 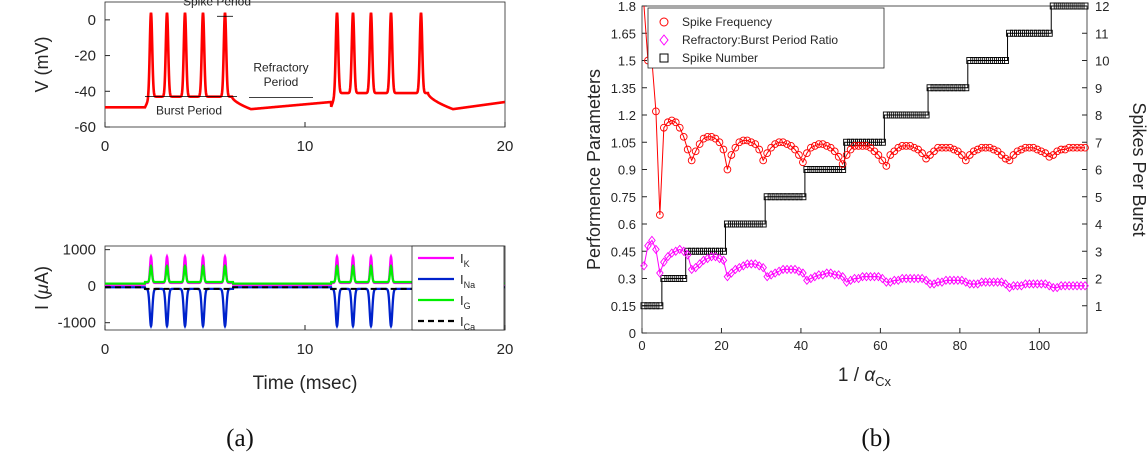 What do you see at coordinates (458, 288) in the screenshot?
I see `legend-box` at bounding box center [458, 288].